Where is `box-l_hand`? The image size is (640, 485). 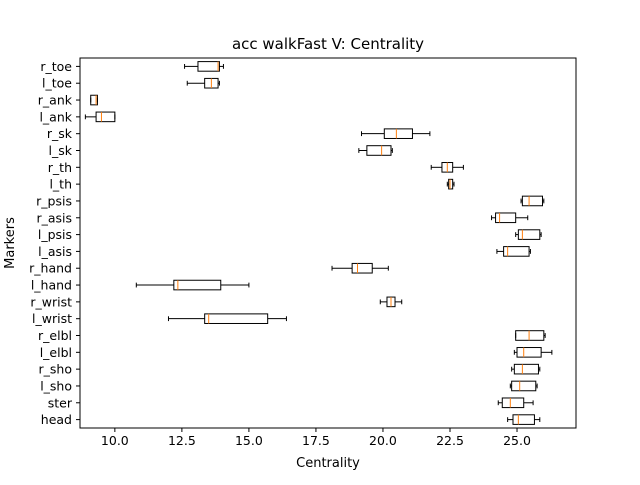 box-l_hand is located at coordinates (192, 285).